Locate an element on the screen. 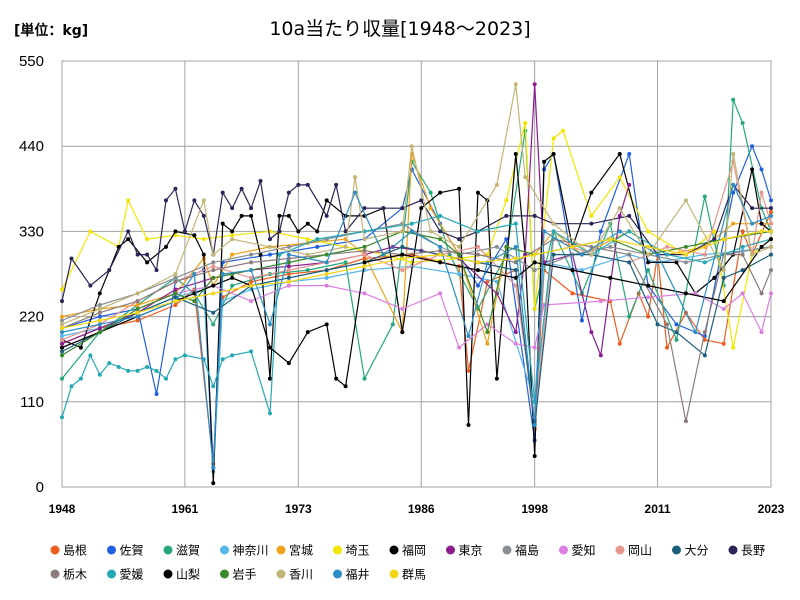 Image resolution: width=800 pixels, height=600 pixels. legend-label: 東京 is located at coordinates (471, 551).